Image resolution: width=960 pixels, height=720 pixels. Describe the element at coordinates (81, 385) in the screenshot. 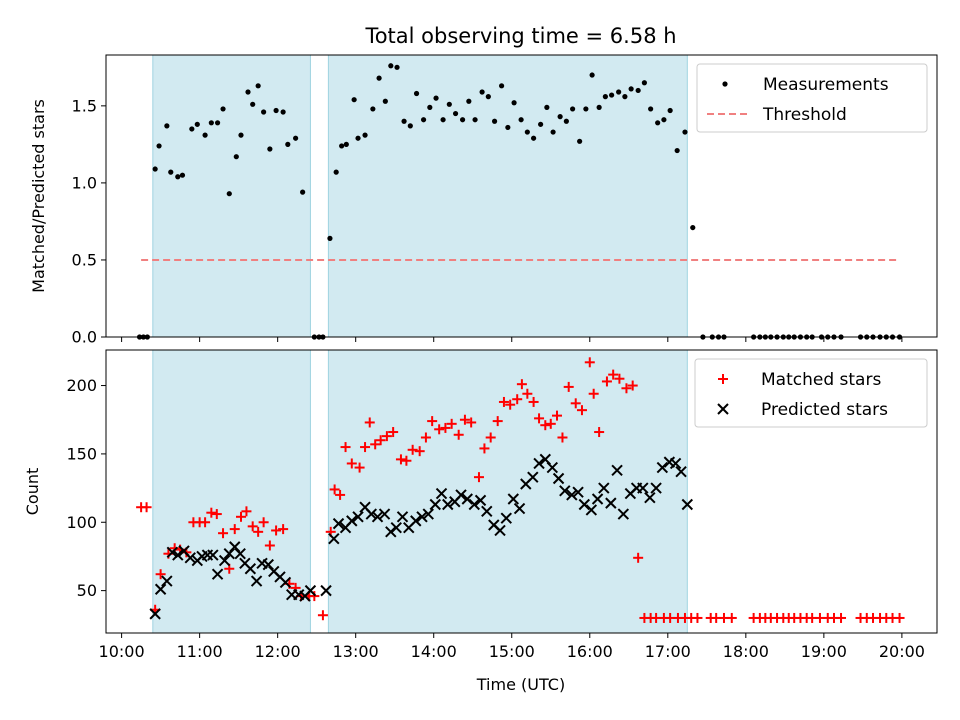

I see `y-tick-label: 200` at that location.